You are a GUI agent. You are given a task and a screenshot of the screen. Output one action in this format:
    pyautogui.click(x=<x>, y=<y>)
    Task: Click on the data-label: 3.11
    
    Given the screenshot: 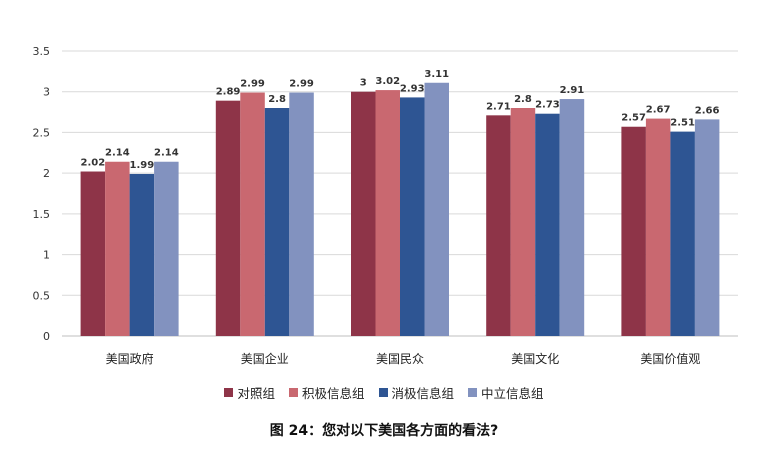 What is the action you would take?
    pyautogui.click(x=436, y=74)
    